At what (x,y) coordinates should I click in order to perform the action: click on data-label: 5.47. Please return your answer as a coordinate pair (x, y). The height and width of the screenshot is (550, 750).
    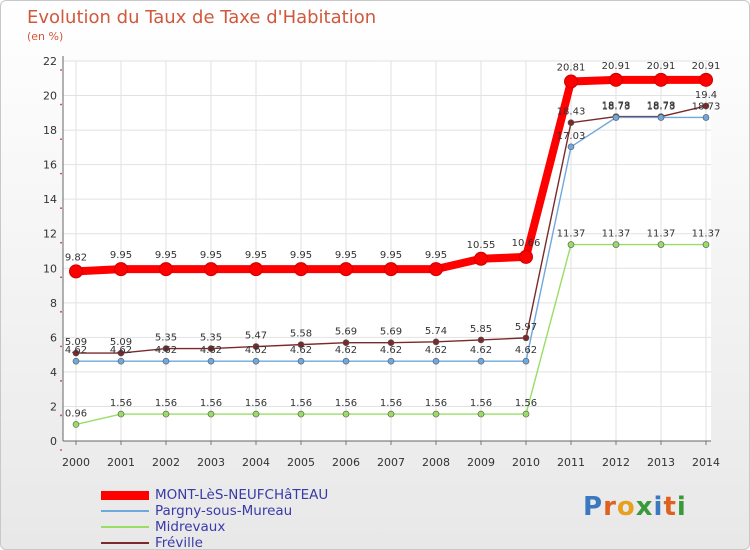
    Looking at the image, I should click on (256, 336).